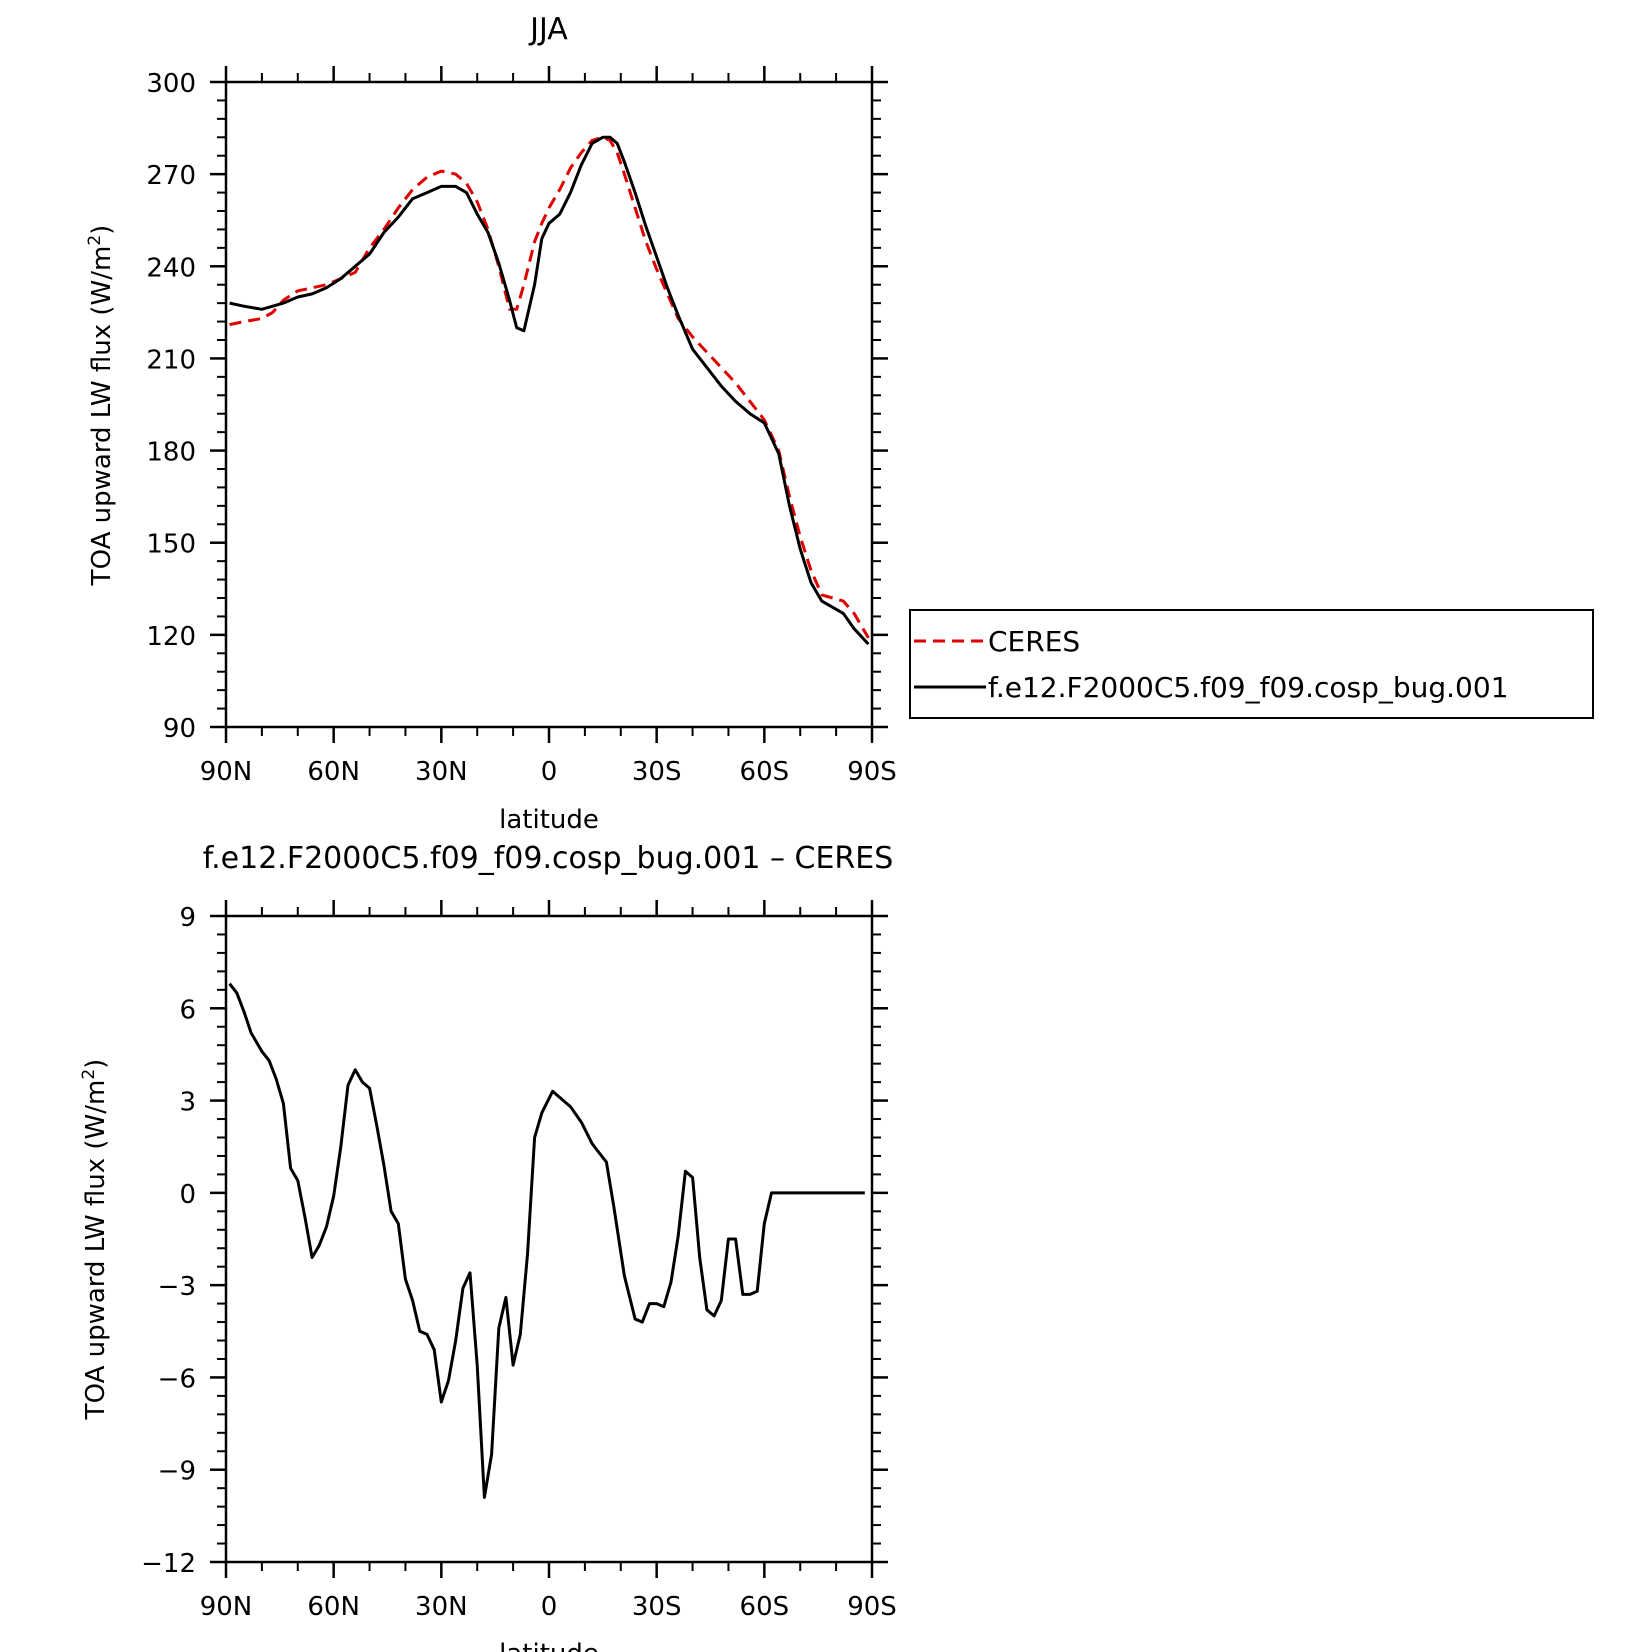  What do you see at coordinates (95, 240) in the screenshot?
I see `top-y-axis-title-sup: 2` at bounding box center [95, 240].